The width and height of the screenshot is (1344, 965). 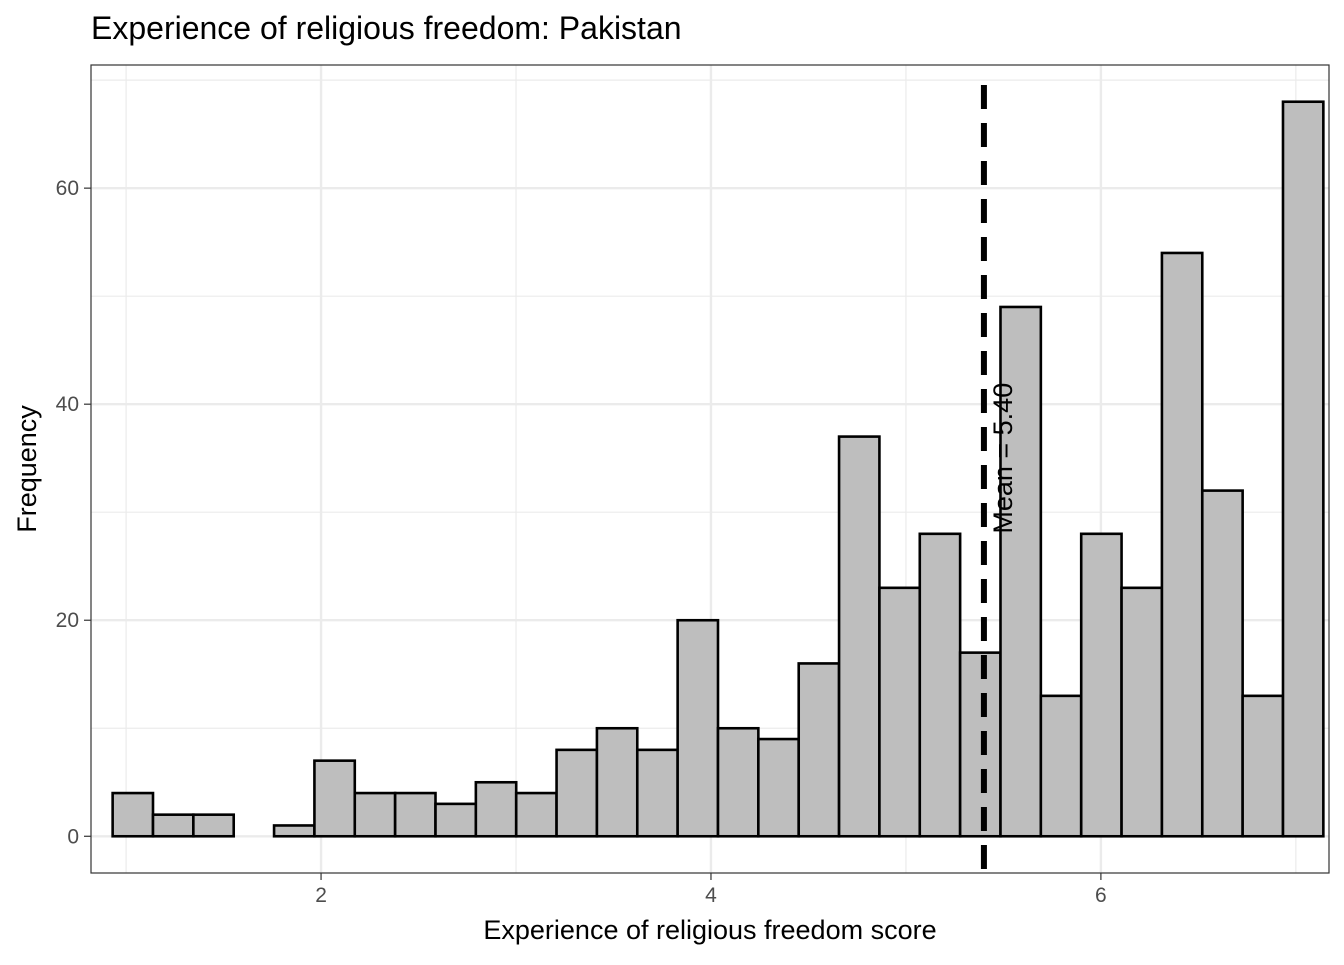 I want to click on x-axis-title: Experience of religious freedom score, so click(x=709, y=930).